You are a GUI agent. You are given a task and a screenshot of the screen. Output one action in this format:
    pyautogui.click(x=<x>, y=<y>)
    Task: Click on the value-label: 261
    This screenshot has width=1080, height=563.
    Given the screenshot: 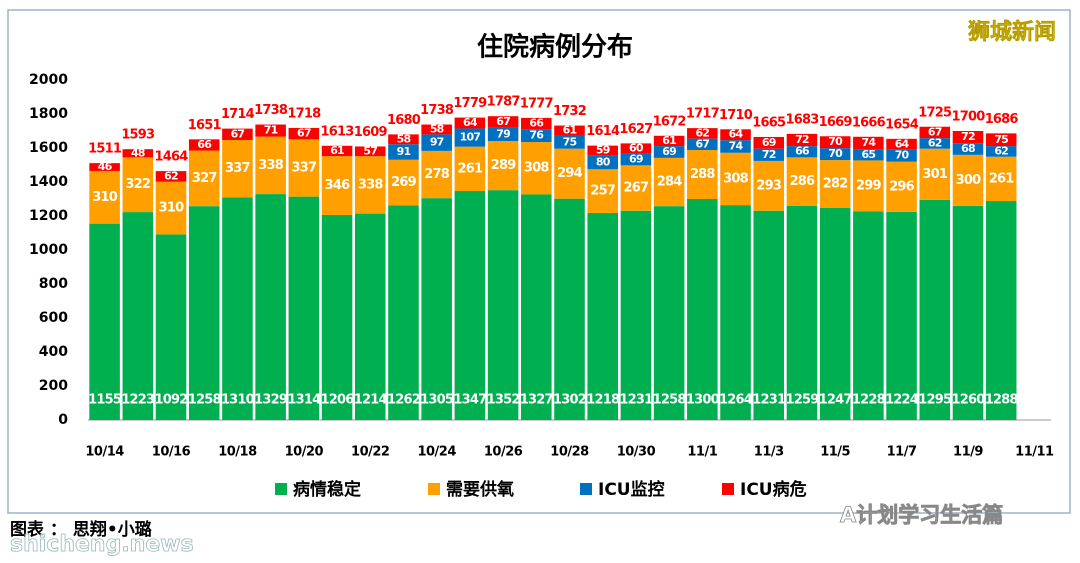 What is the action you would take?
    pyautogui.click(x=1001, y=178)
    